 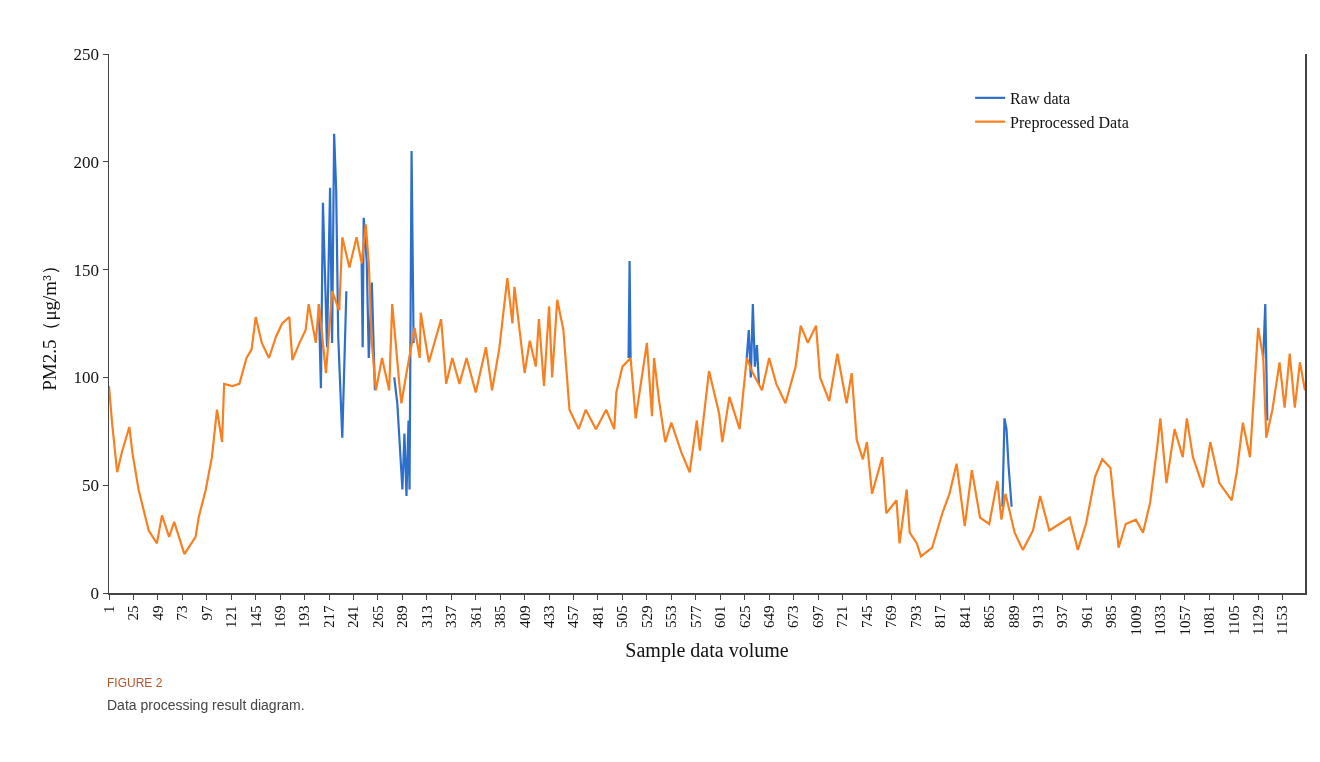 What do you see at coordinates (707, 650) in the screenshot?
I see `x-axis-title: Sample data volume` at bounding box center [707, 650].